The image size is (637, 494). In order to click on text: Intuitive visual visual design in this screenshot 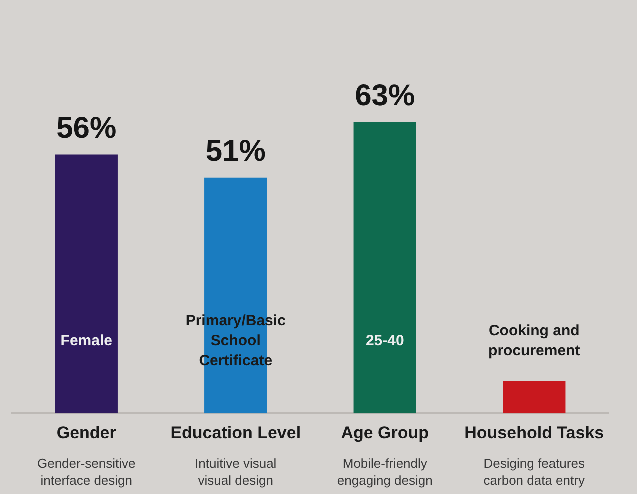, I will do `click(236, 472)`.